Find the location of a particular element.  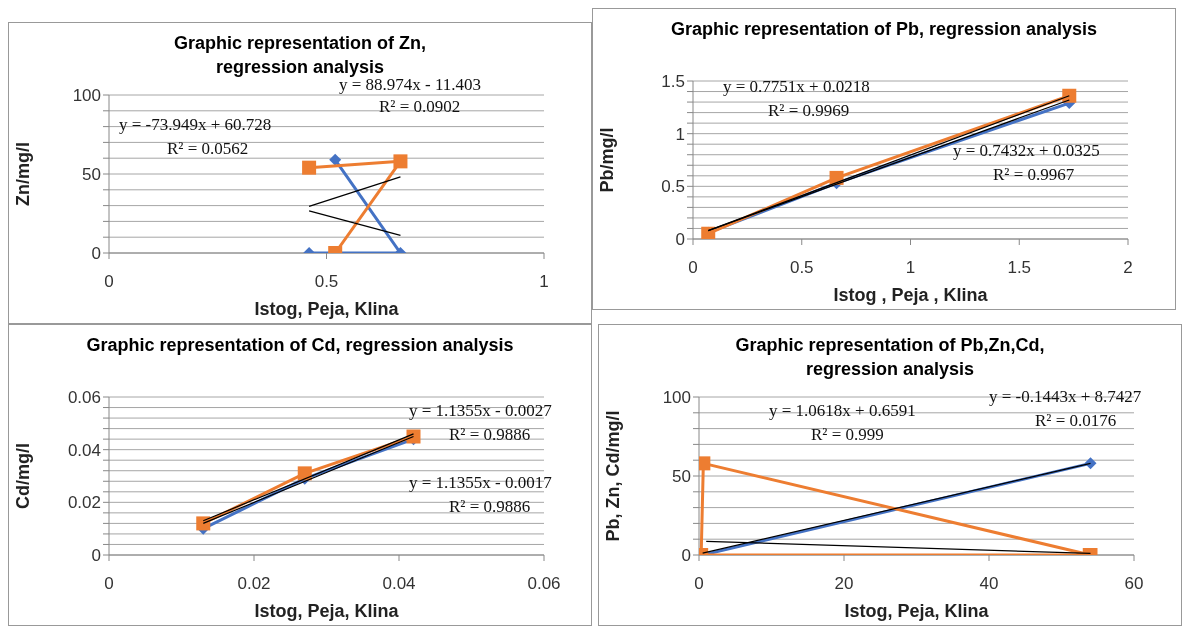

chart-title: Graphic representation of Zn, regression analysis is located at coordinates (299, 55).